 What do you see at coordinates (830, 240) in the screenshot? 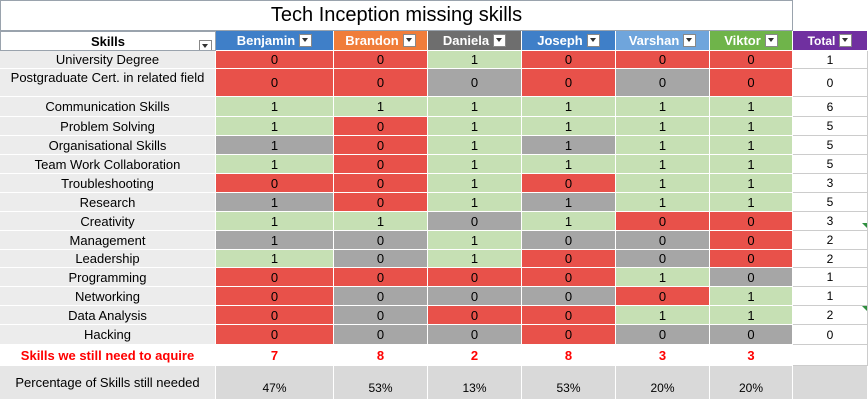
I see `total-cell: 2` at bounding box center [830, 240].